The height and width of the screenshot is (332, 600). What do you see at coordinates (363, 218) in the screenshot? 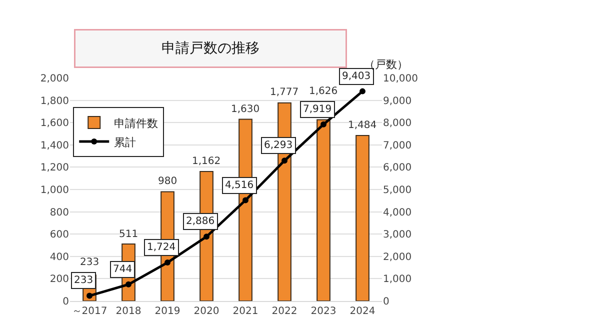
I see `bar` at bounding box center [363, 218].